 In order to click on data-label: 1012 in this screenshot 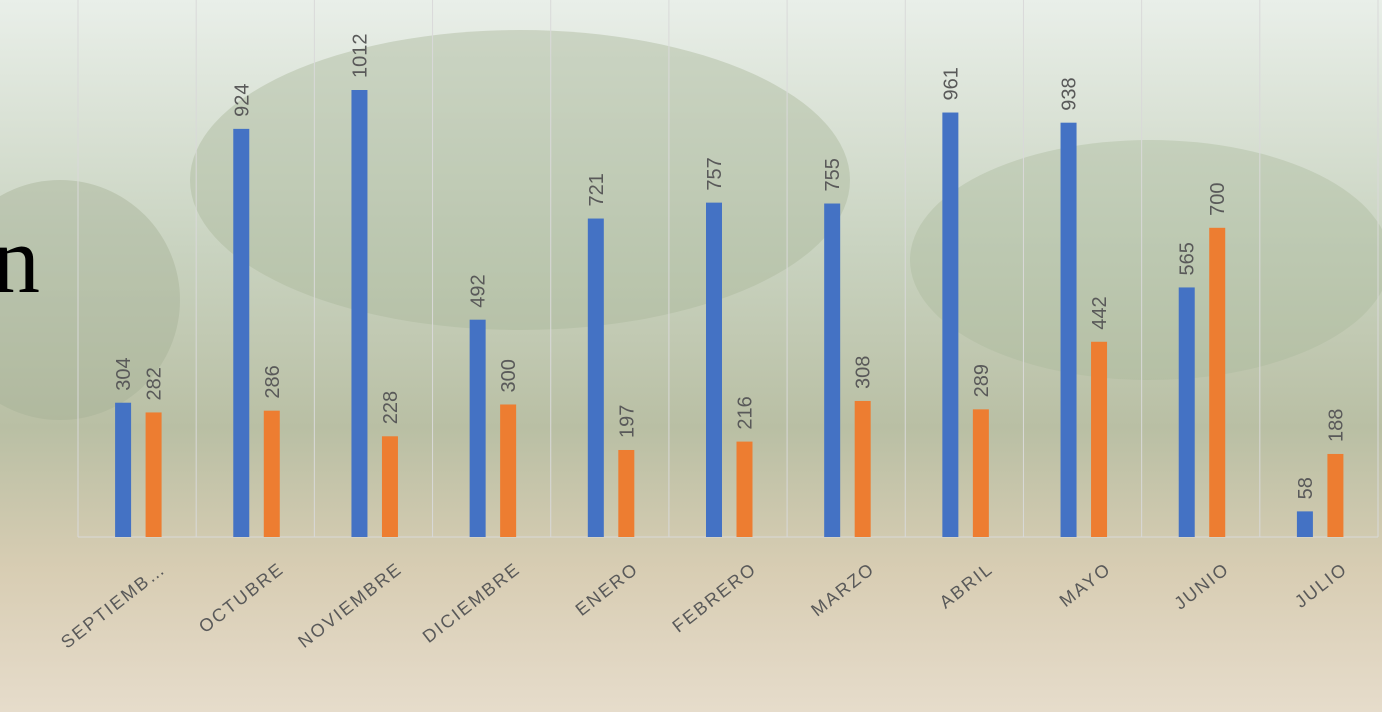, I will do `click(360, 56)`.